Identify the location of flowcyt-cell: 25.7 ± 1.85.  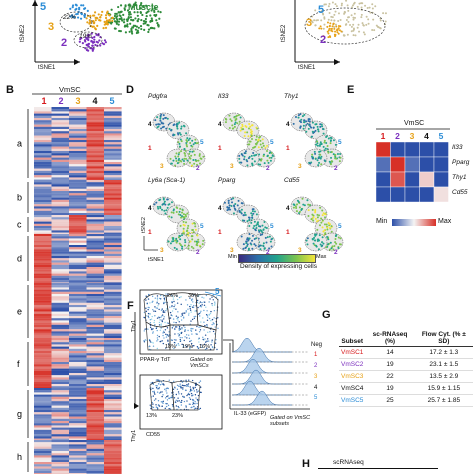
(443, 400).